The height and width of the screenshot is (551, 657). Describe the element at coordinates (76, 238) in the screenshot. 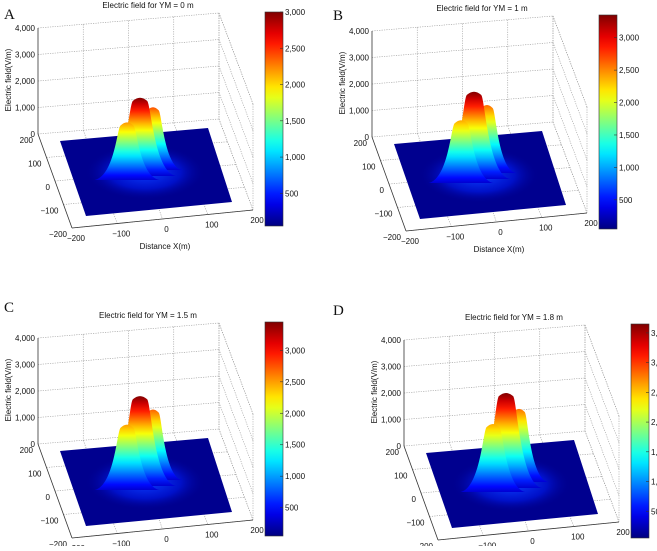

I see `x-tick-label: −200` at that location.